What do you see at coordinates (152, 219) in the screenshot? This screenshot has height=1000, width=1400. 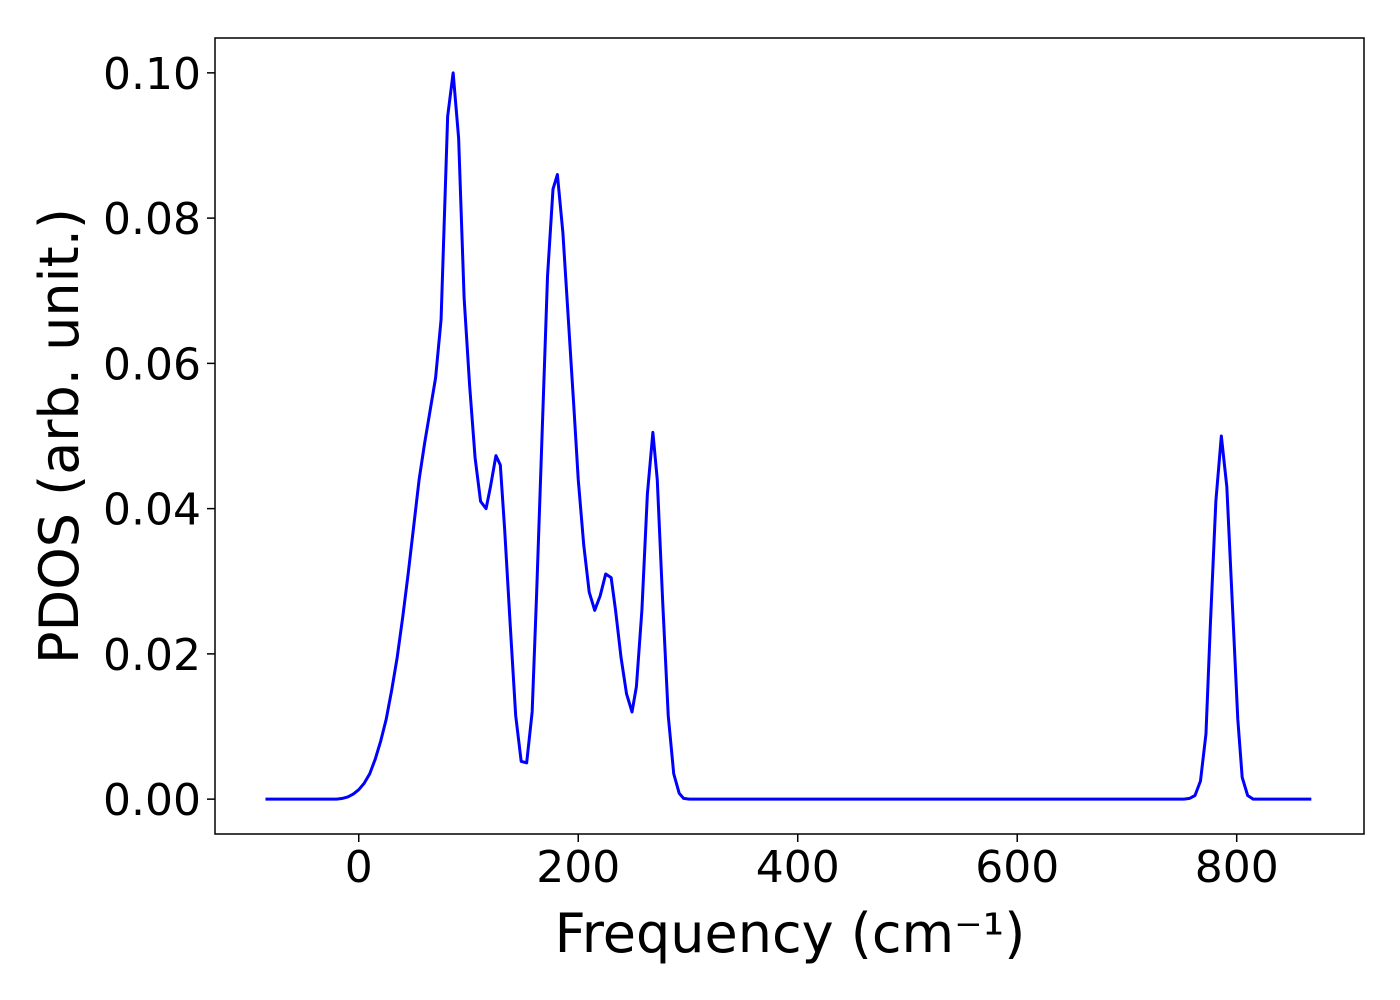 I see `y-tick-label: 0.08` at bounding box center [152, 219].